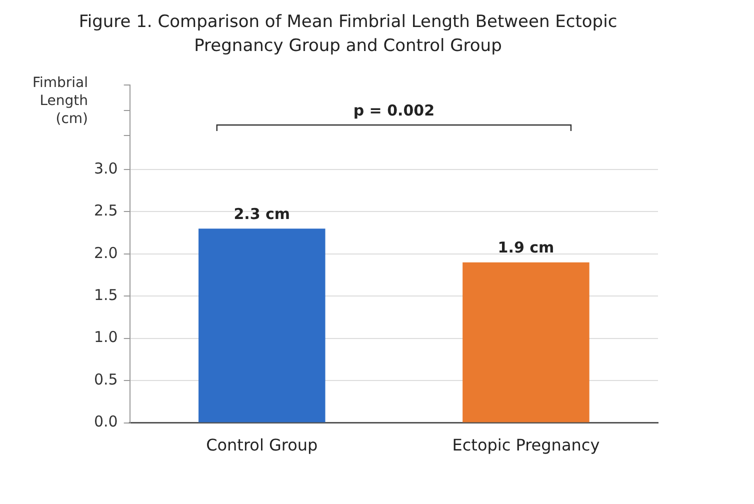 This screenshot has width=754, height=504. What do you see at coordinates (106, 337) in the screenshot?
I see `y-tick-label: 1.0` at bounding box center [106, 337].